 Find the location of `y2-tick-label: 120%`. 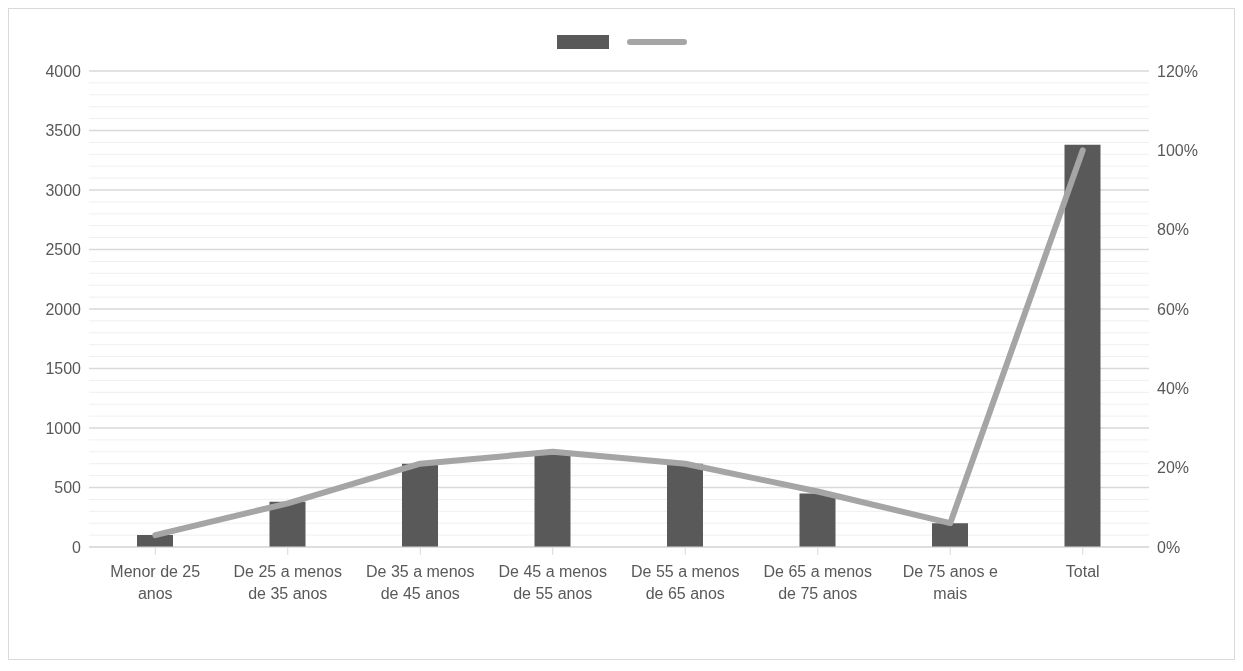

y2-tick-label: 120% is located at coordinates (1177, 71).